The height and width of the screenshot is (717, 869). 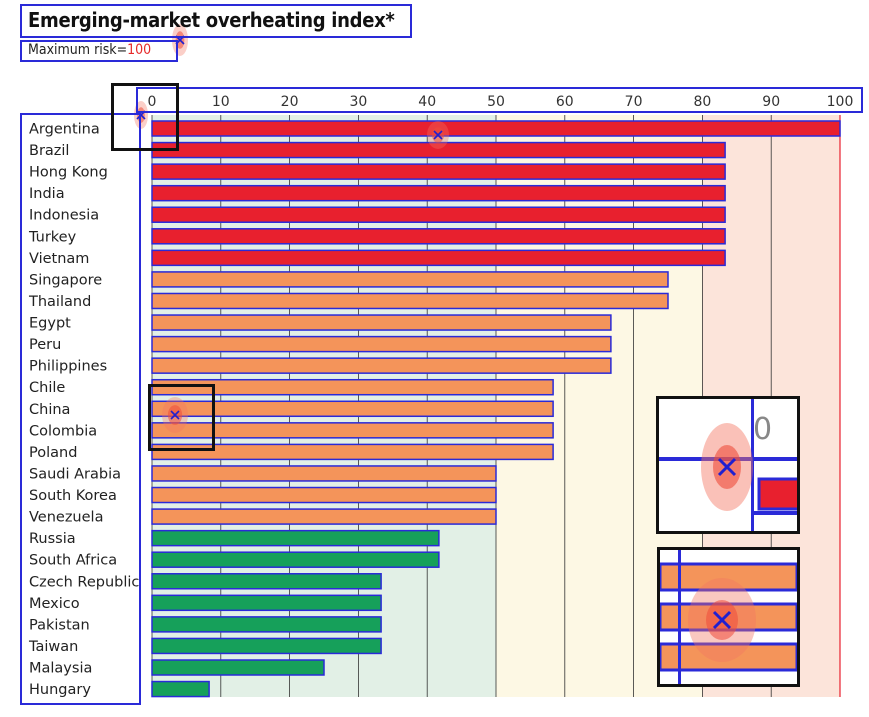 What do you see at coordinates (266, 624) in the screenshot?
I see `bar-pakistan` at bounding box center [266, 624].